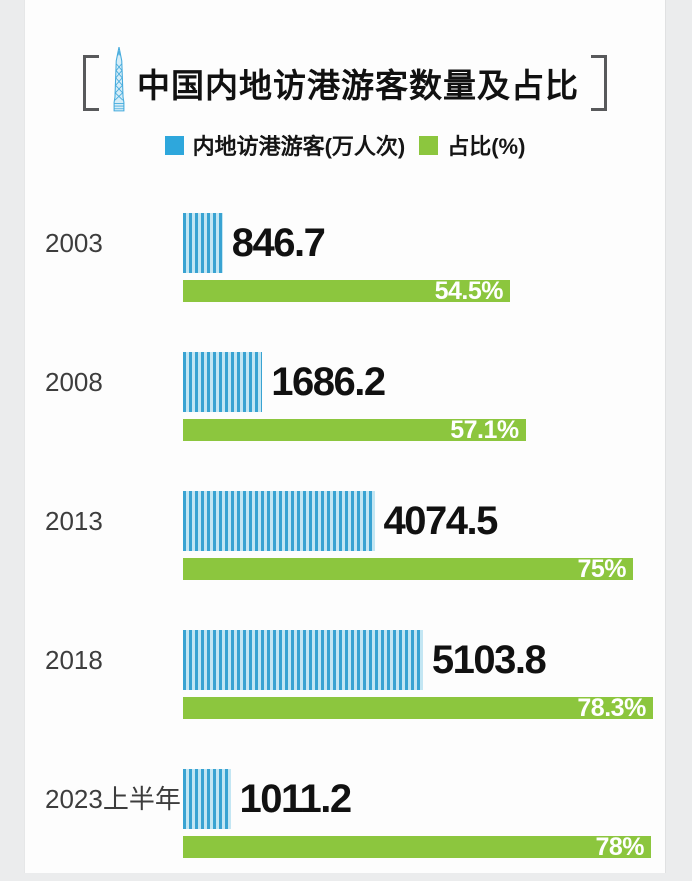 The width and height of the screenshot is (692, 881). Describe the element at coordinates (119, 78) in the screenshot. I see `tower-icon` at that location.